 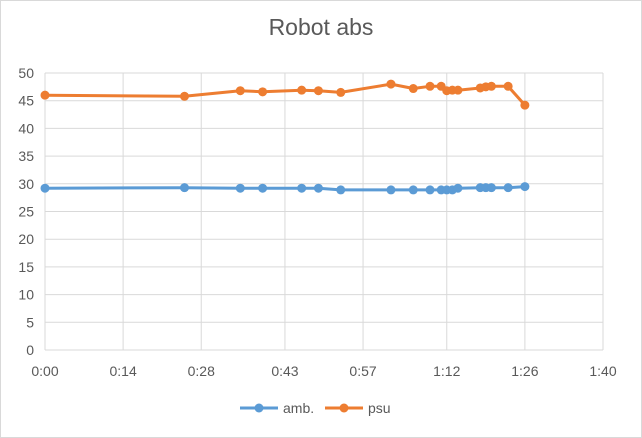 I want to click on y-axis-ticks: 0 5 10 15 20 25 30 35 40 45 50, so click(x=26, y=211).